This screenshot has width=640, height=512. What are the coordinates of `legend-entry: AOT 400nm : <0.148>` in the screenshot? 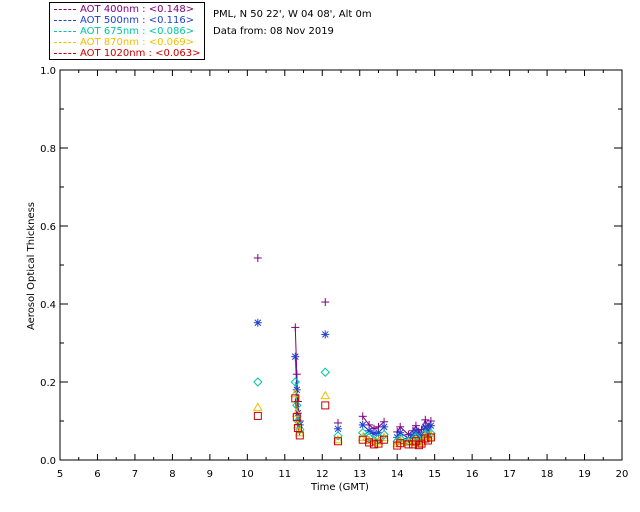 It's located at (128, 9).